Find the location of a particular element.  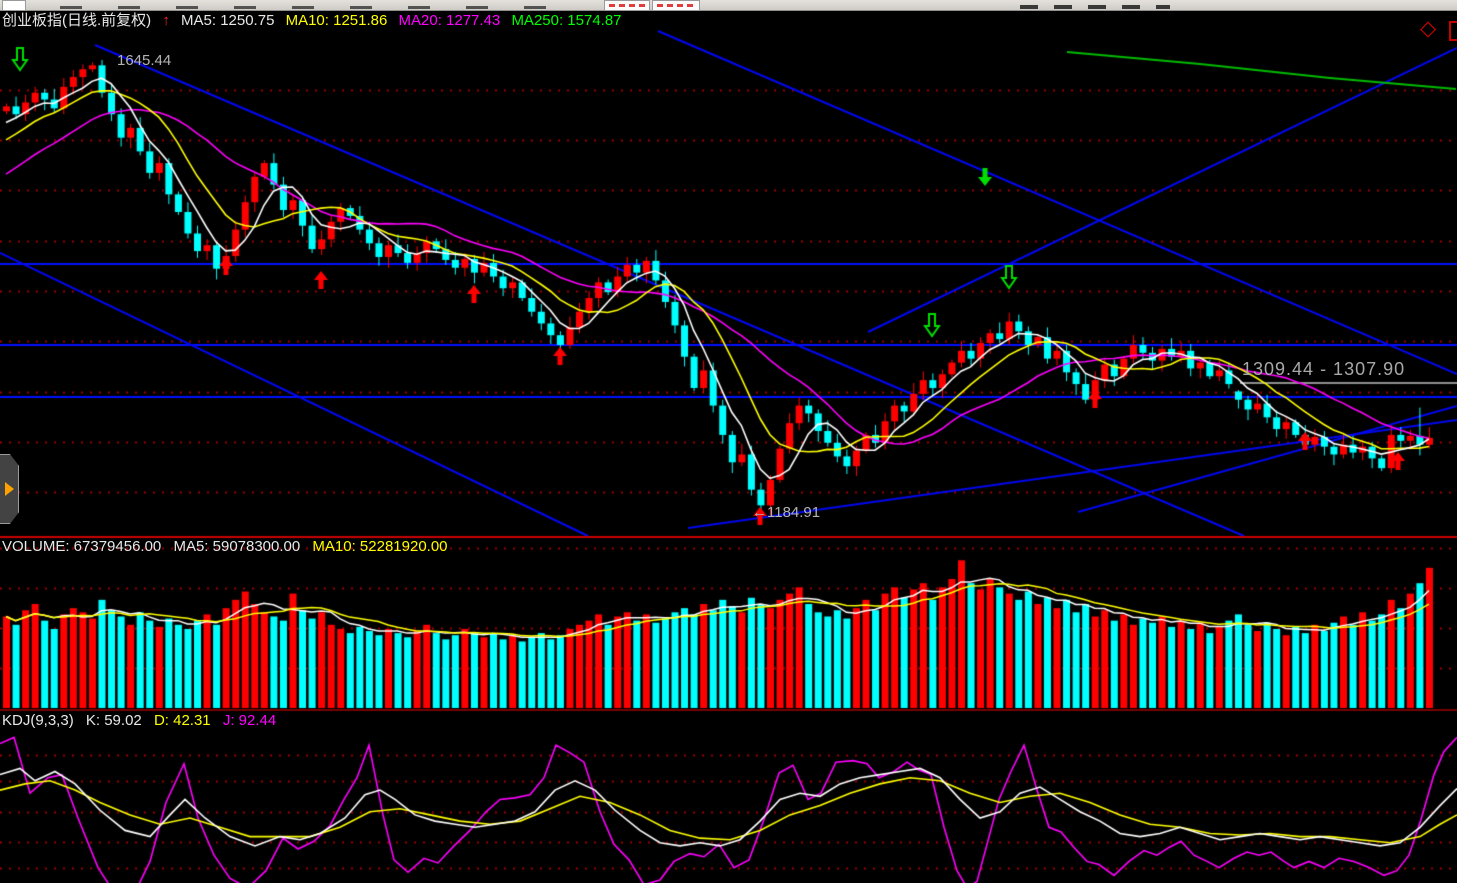

gap-price-label: 1309.44 - 1307.90 is located at coordinates (1324, 369).